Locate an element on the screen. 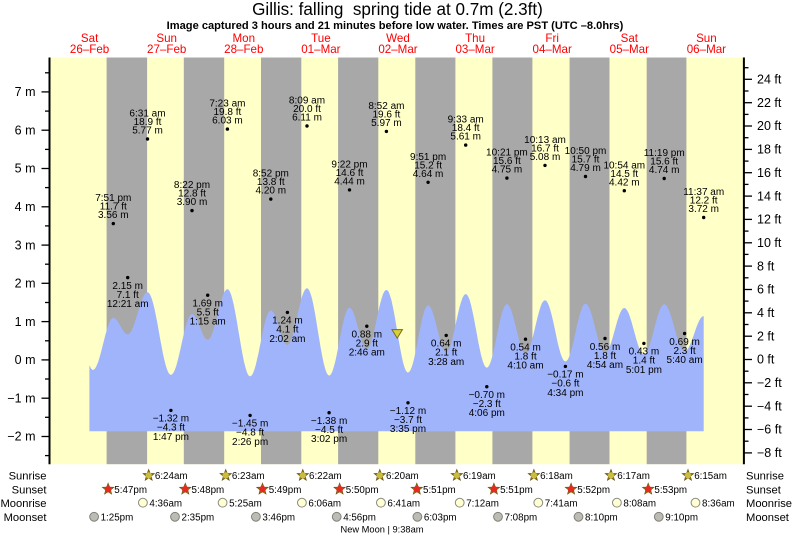 This screenshot has height=539, width=793. svg-text: 15.6 ft is located at coordinates (507, 161).